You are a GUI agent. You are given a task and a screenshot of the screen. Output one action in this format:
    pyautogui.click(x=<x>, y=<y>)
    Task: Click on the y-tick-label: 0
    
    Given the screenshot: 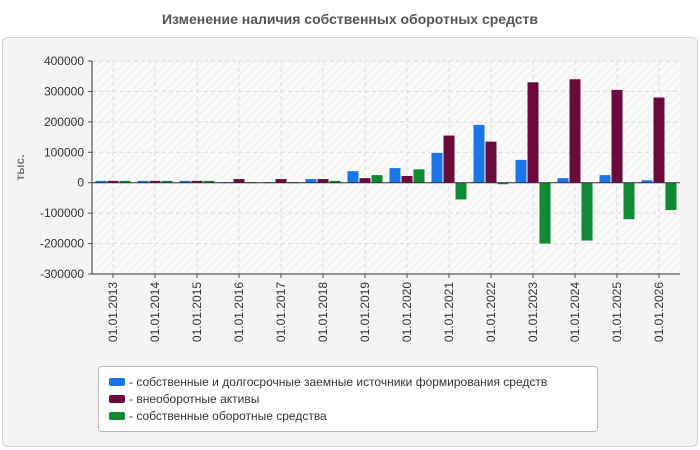 What is the action you would take?
    pyautogui.click(x=80, y=183)
    